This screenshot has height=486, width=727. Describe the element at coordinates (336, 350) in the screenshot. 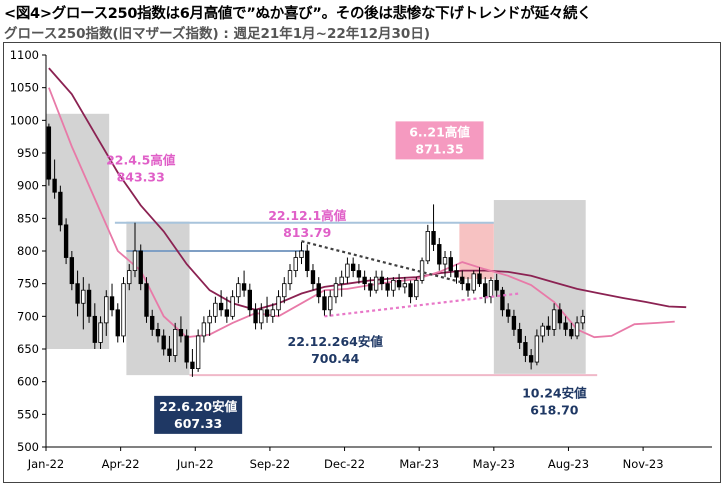

I see `annotation-3: 22.12.264安値 700.44` at that location.